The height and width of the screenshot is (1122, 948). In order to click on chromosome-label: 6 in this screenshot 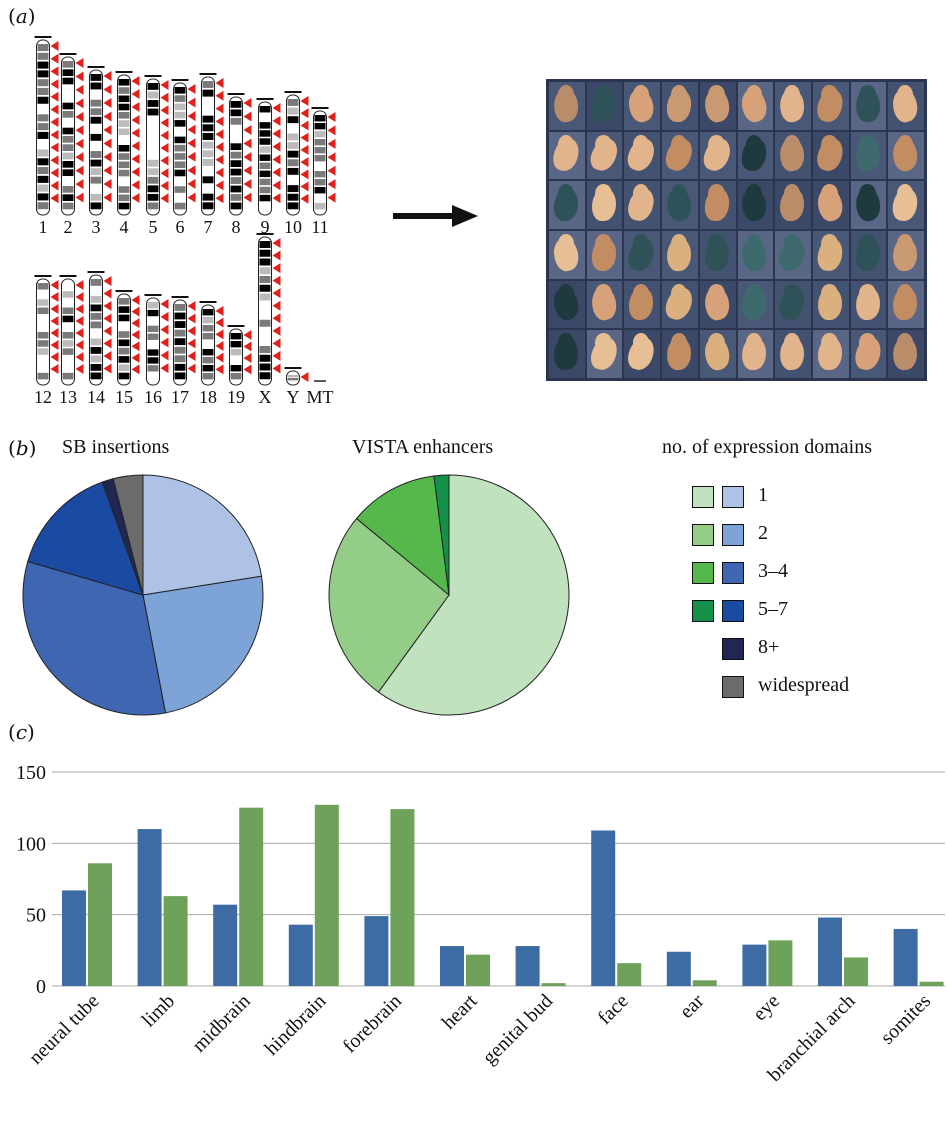, I will do `click(180, 227)`.